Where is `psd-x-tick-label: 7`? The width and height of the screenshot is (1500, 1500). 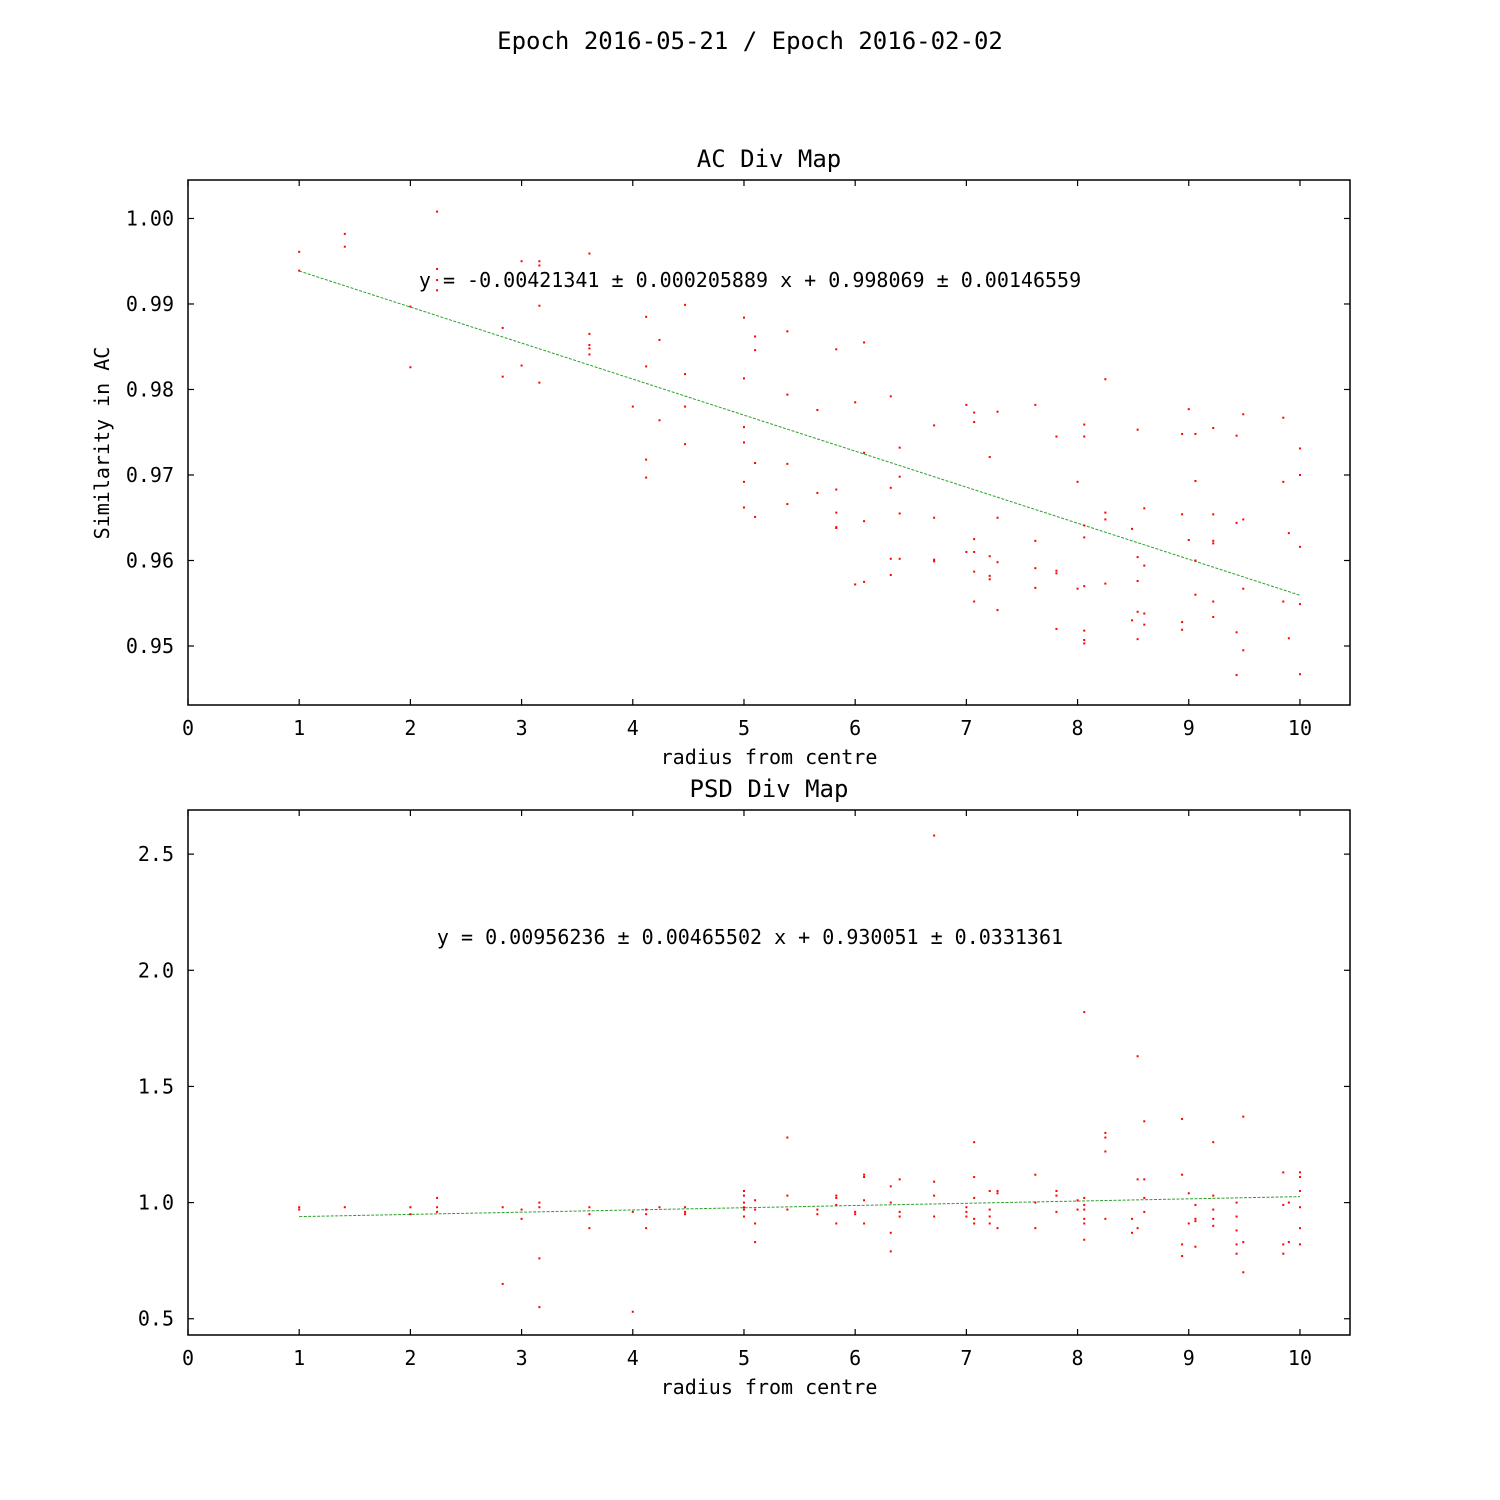 psd-x-tick-label: 7 is located at coordinates (966, 1358).